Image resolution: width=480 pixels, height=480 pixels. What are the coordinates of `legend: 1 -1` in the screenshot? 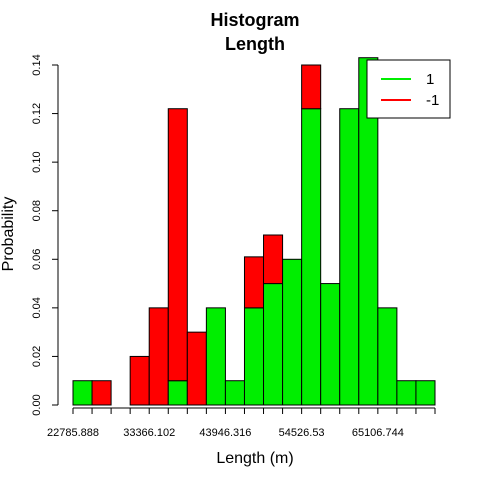 It's located at (408, 89).